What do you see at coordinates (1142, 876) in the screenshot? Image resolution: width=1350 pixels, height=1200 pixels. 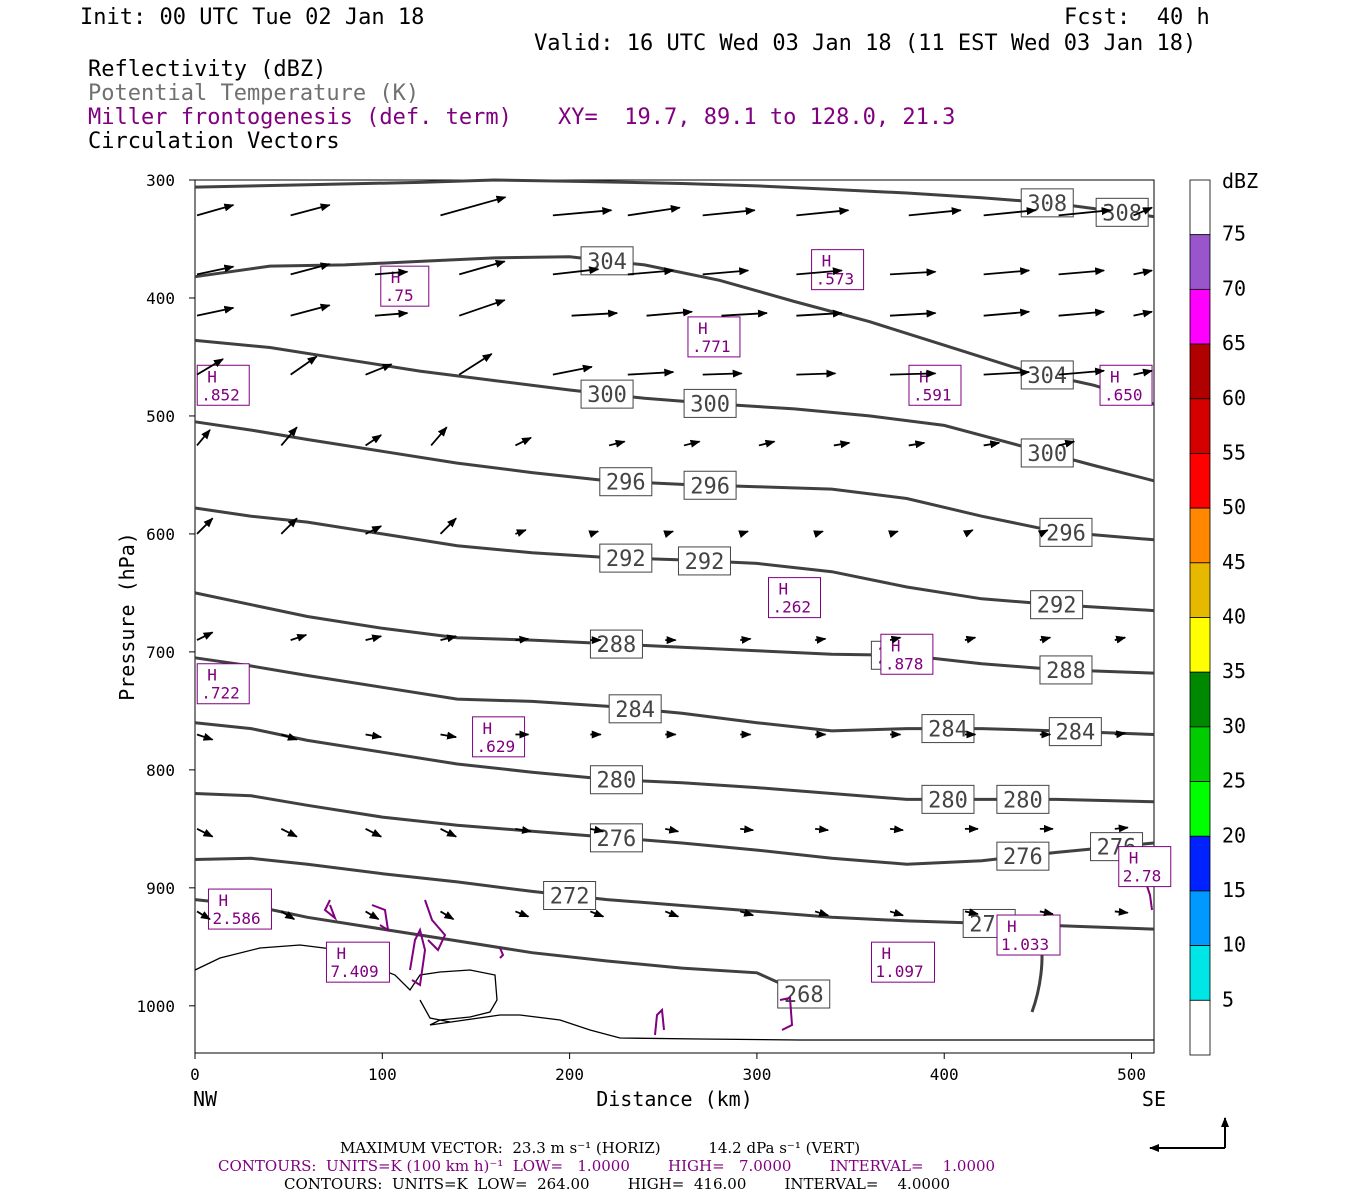 I see `frontogenesis-max-value: 2.78` at bounding box center [1142, 876].